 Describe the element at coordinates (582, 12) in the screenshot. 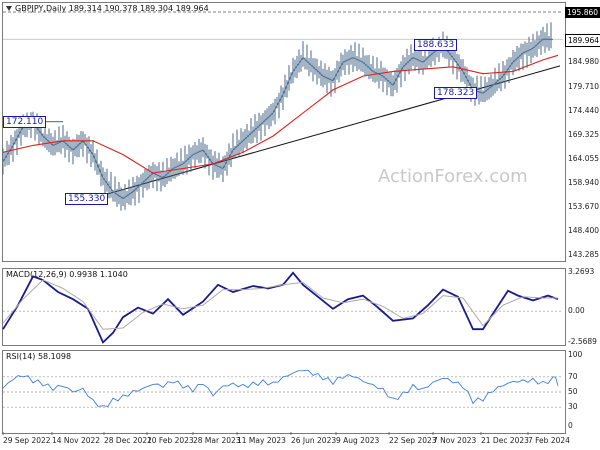

I see `price-level-box: 195.860` at that location.